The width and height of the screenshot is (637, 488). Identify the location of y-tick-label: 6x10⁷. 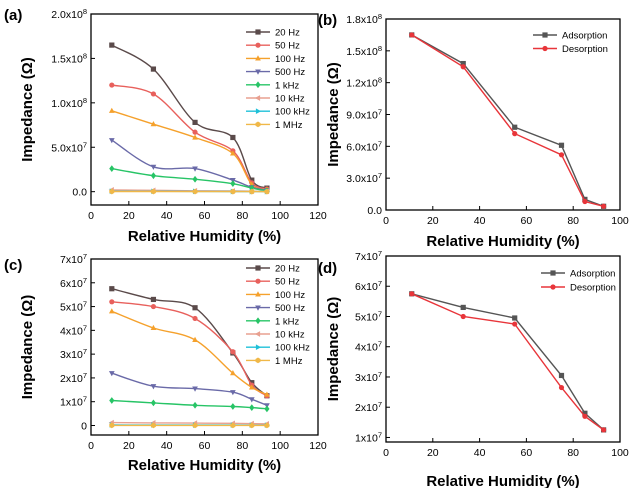
(368, 286).